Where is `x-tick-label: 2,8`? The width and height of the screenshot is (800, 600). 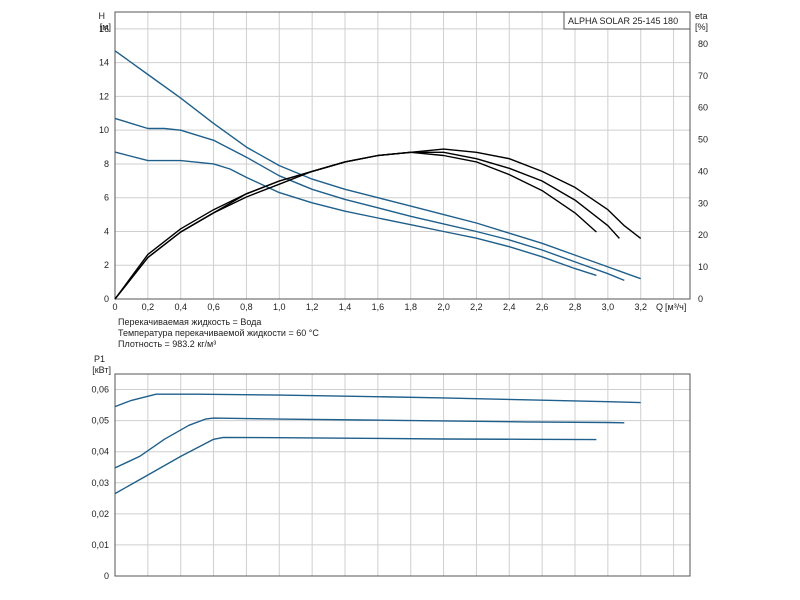
x-tick-label: 2,8 is located at coordinates (575, 307).